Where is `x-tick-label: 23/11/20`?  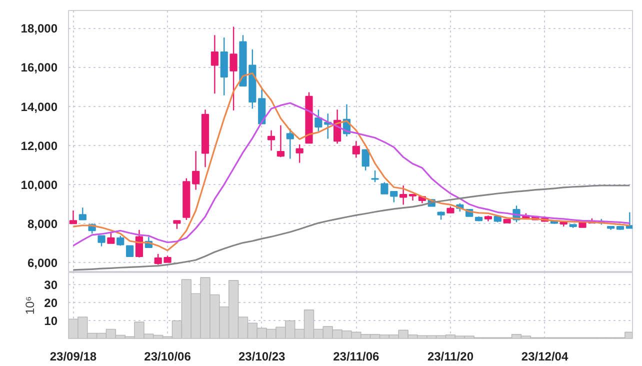 x-tick-label: 23/11/20 is located at coordinates (450, 357).